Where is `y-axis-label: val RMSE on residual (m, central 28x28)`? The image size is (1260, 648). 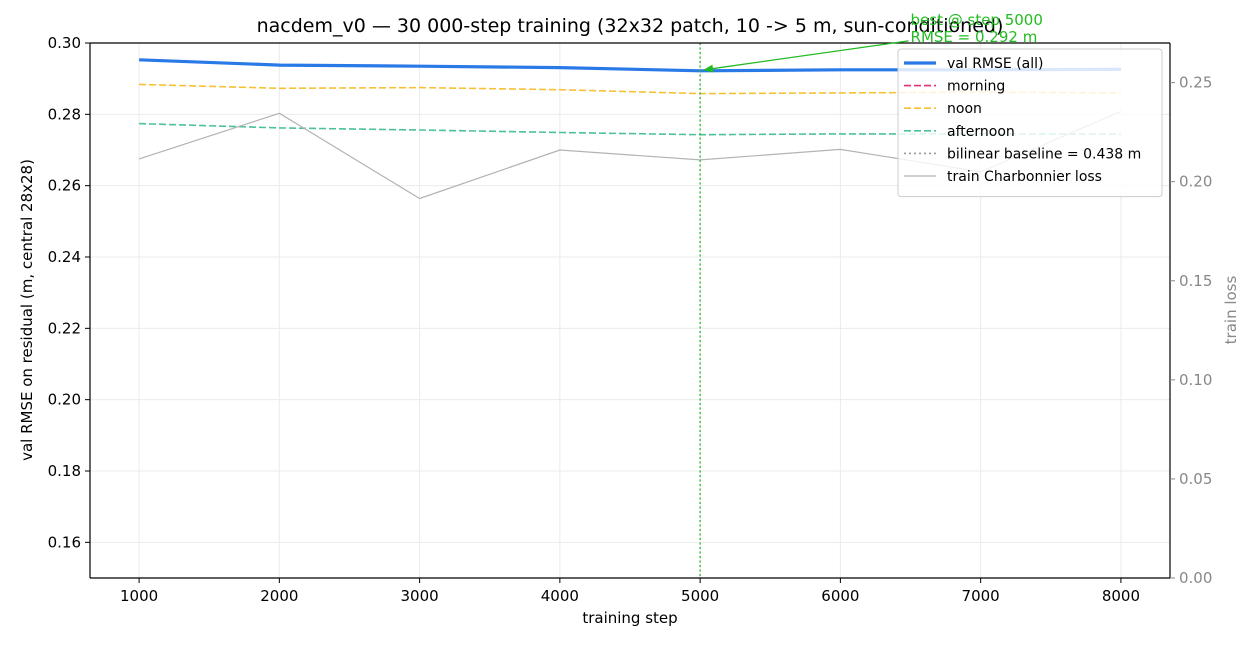
y-axis-label: val RMSE on residual (m, central 28x28) is located at coordinates (27, 310).